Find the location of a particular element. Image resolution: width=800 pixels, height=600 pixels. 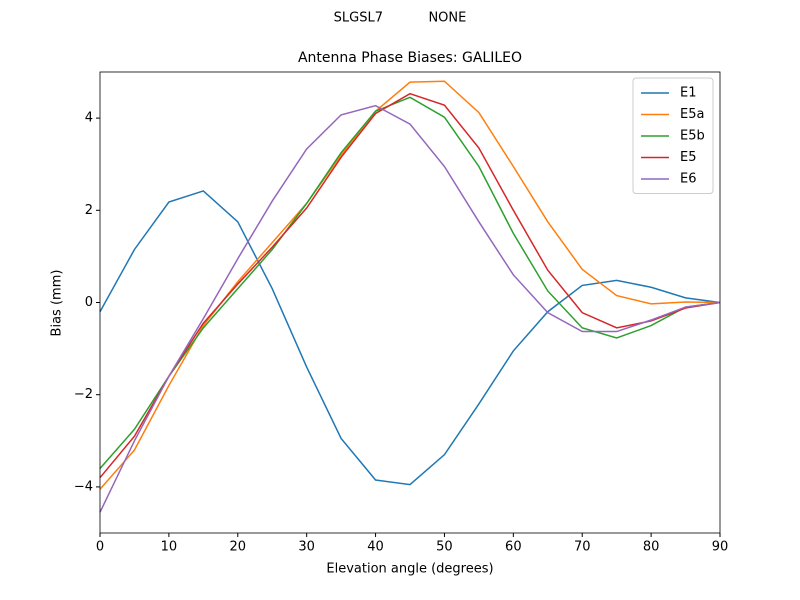

legend-label: E5b is located at coordinates (692, 136).